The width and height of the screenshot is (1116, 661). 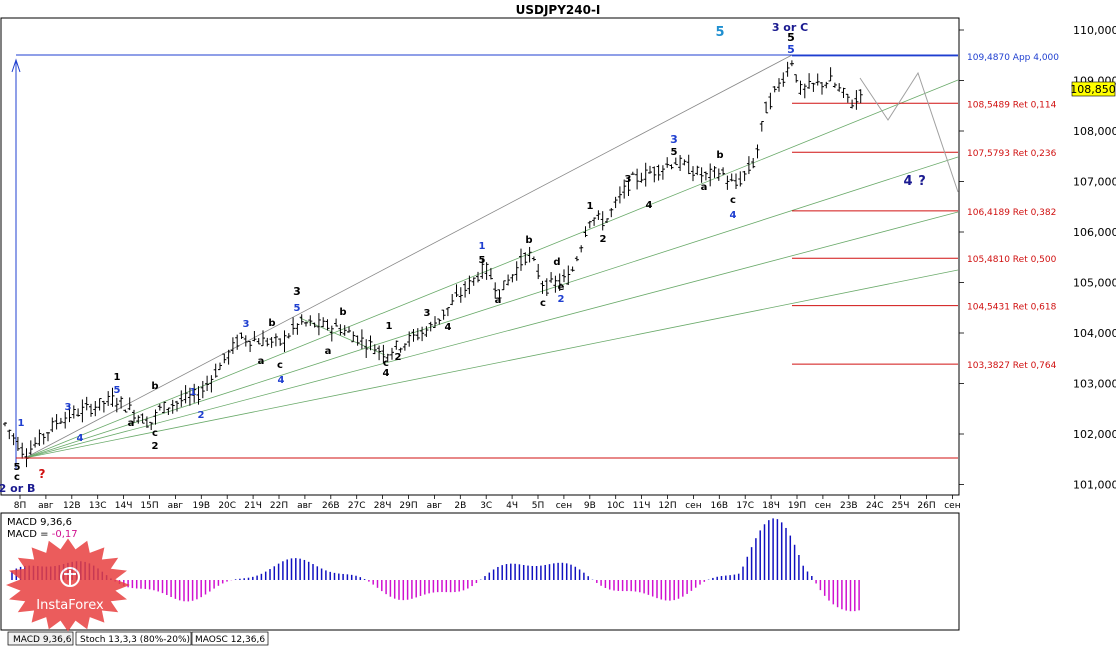 I want to click on y-tick-label: 104,000, so click(x=1094, y=333).